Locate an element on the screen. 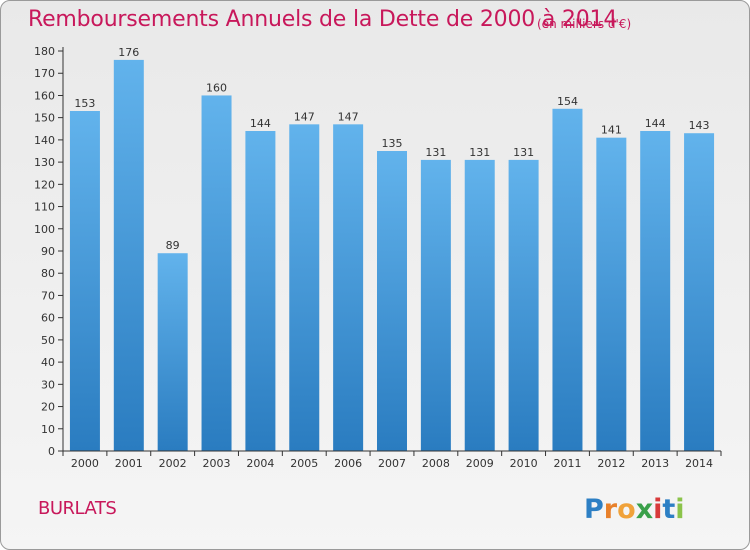  bar-2010 is located at coordinates (523, 305).